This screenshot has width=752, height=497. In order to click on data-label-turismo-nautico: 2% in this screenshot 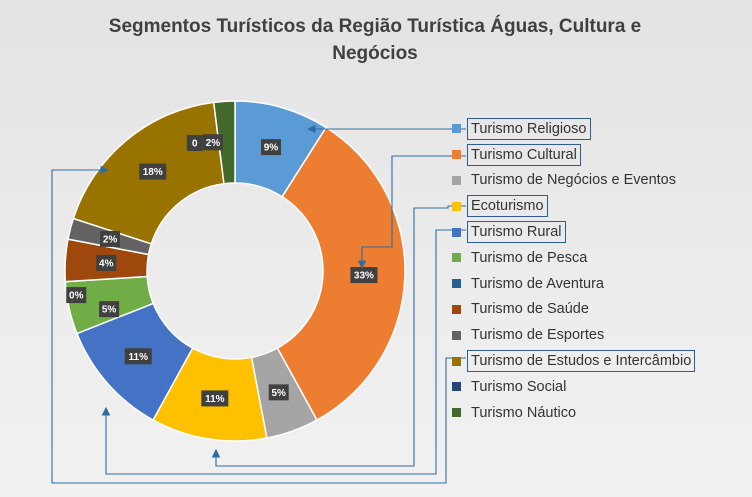, I will do `click(212, 142)`.